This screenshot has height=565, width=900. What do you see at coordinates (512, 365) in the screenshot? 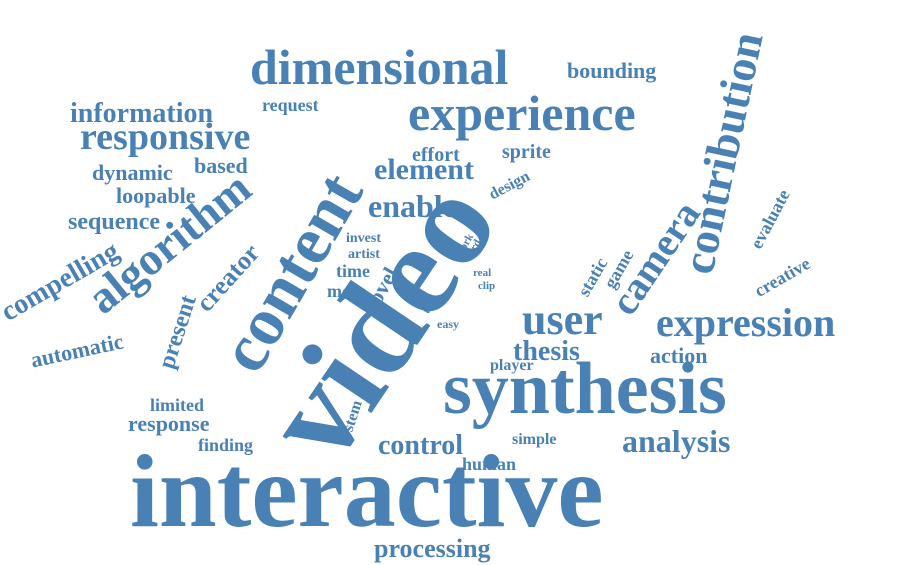
I see `word-player: player` at bounding box center [512, 365].